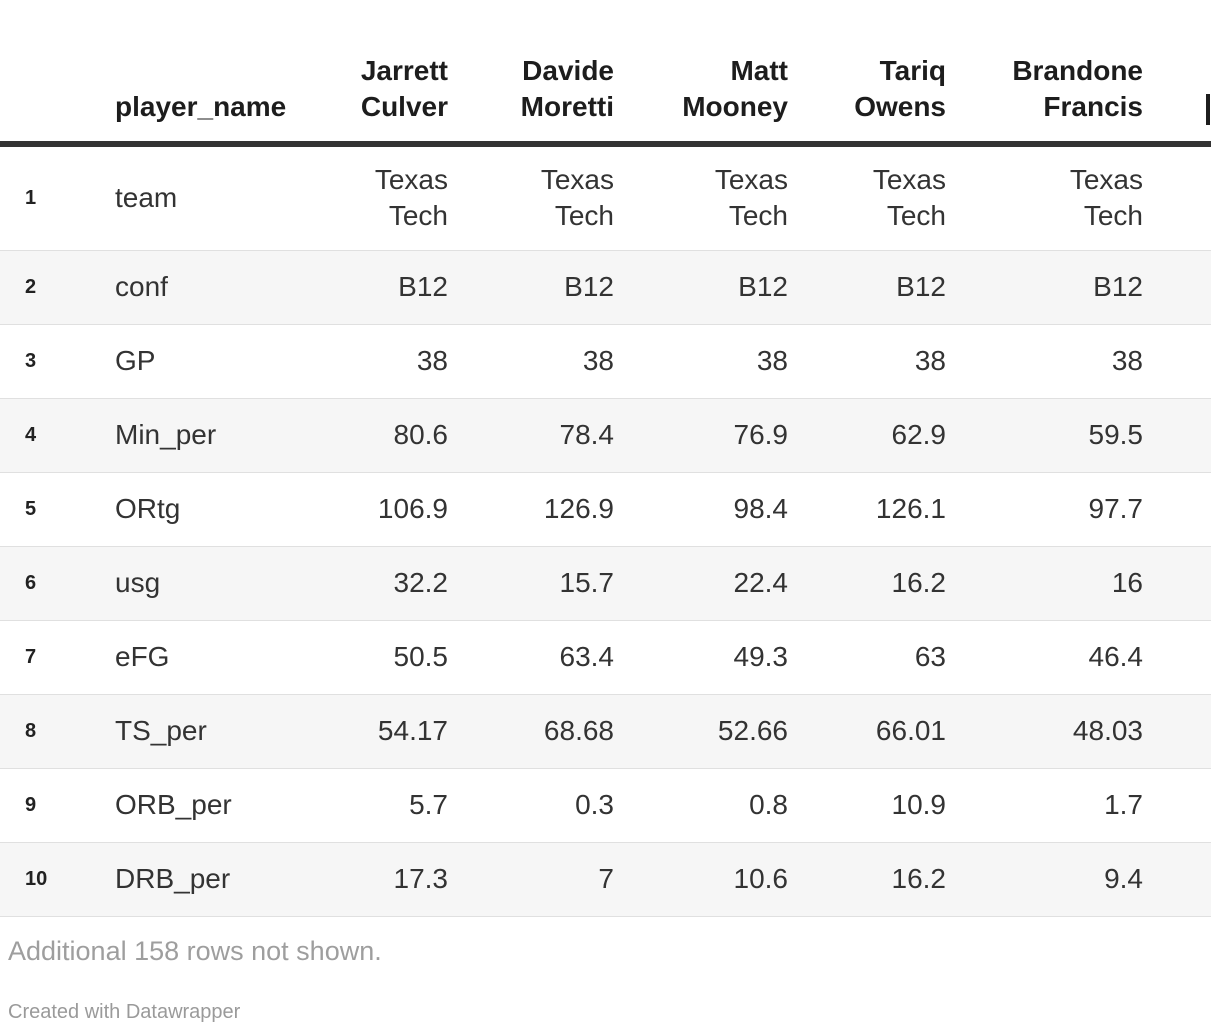 This screenshot has width=1220, height=1034. What do you see at coordinates (1044, 73) in the screenshot?
I see `column-header-brandone-francis: Brandone Francis` at bounding box center [1044, 73].